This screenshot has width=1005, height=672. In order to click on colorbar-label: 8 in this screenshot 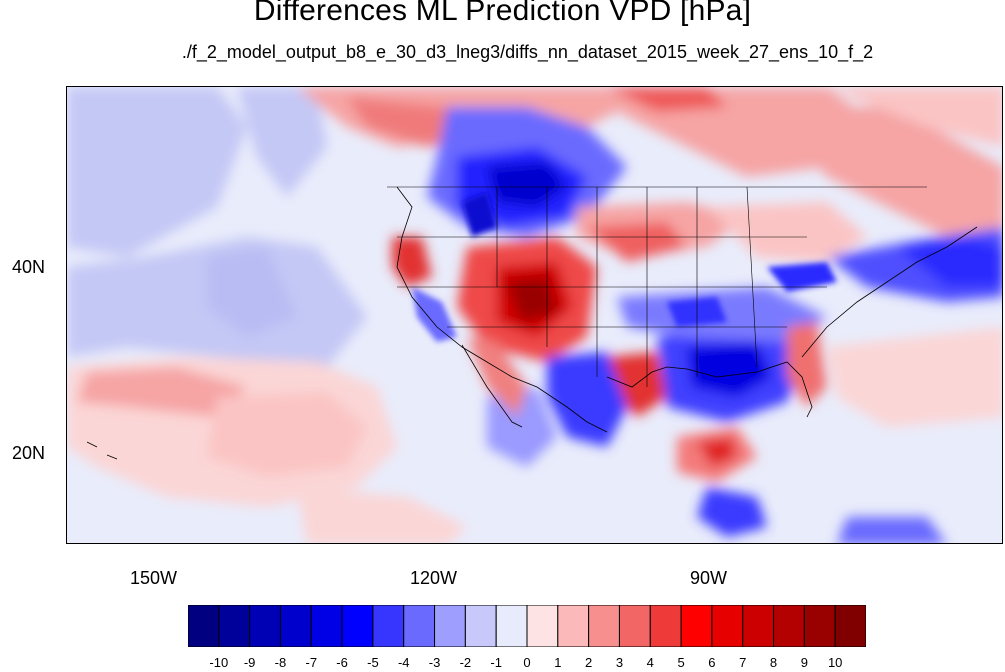, I will do `click(773, 662)`.